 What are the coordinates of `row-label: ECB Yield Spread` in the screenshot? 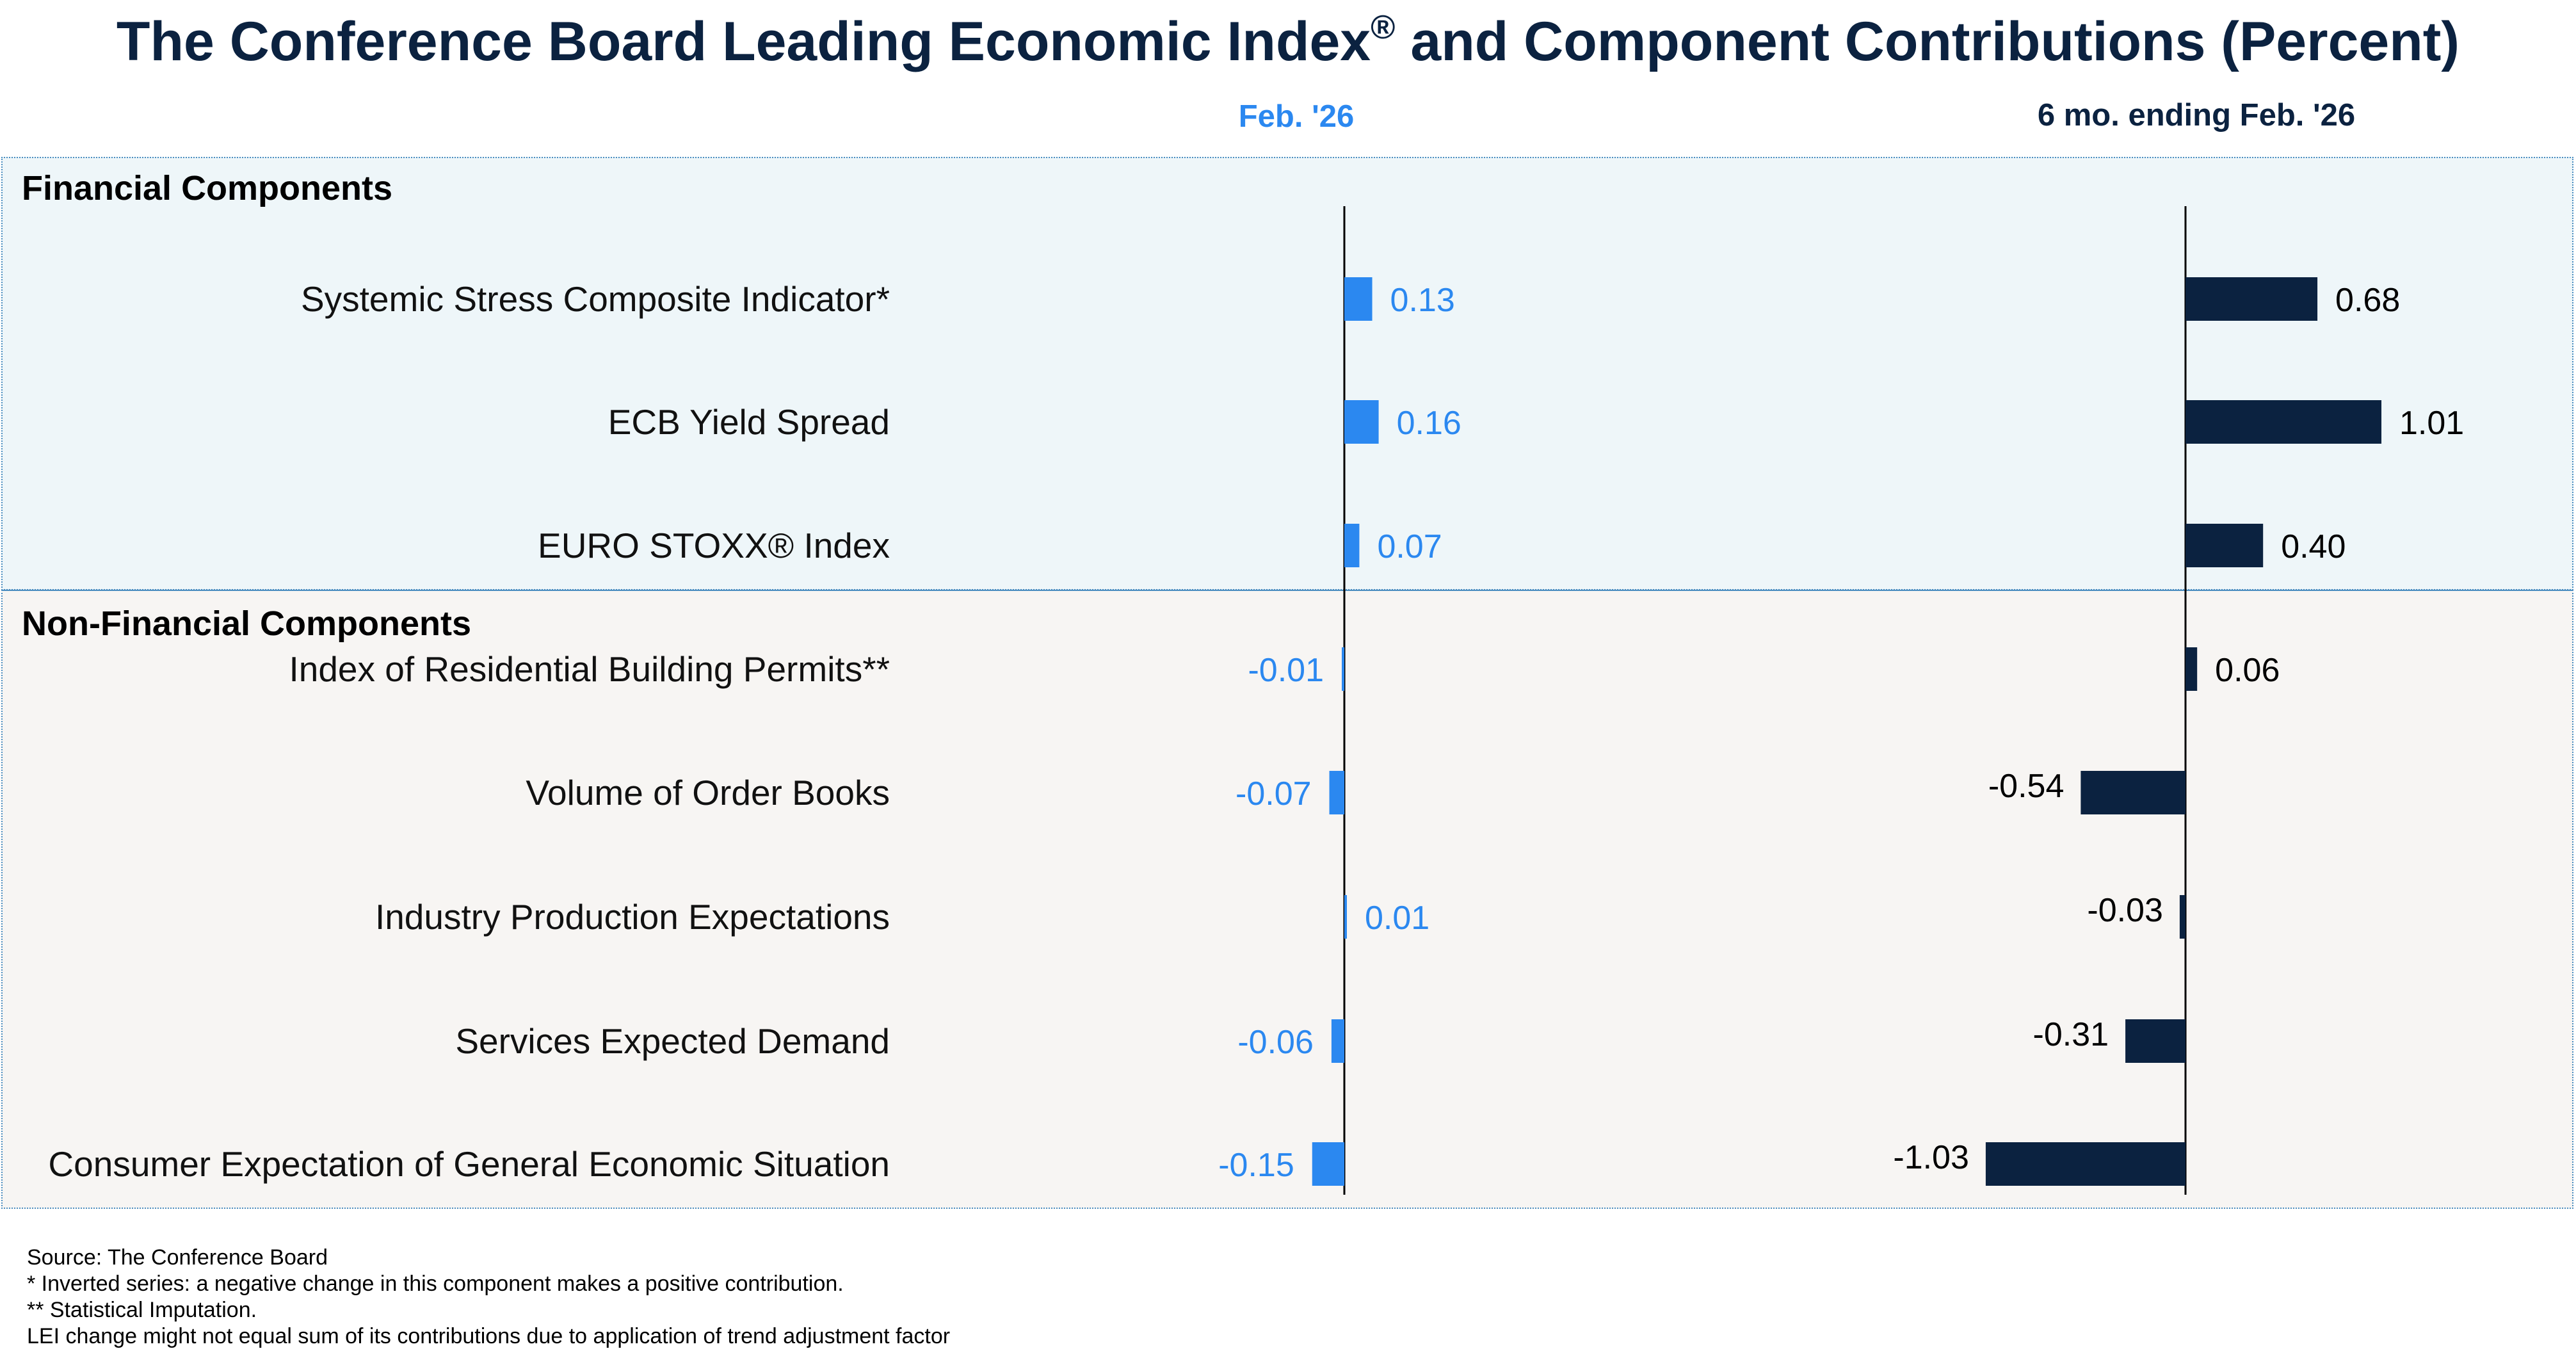 It's located at (749, 422).